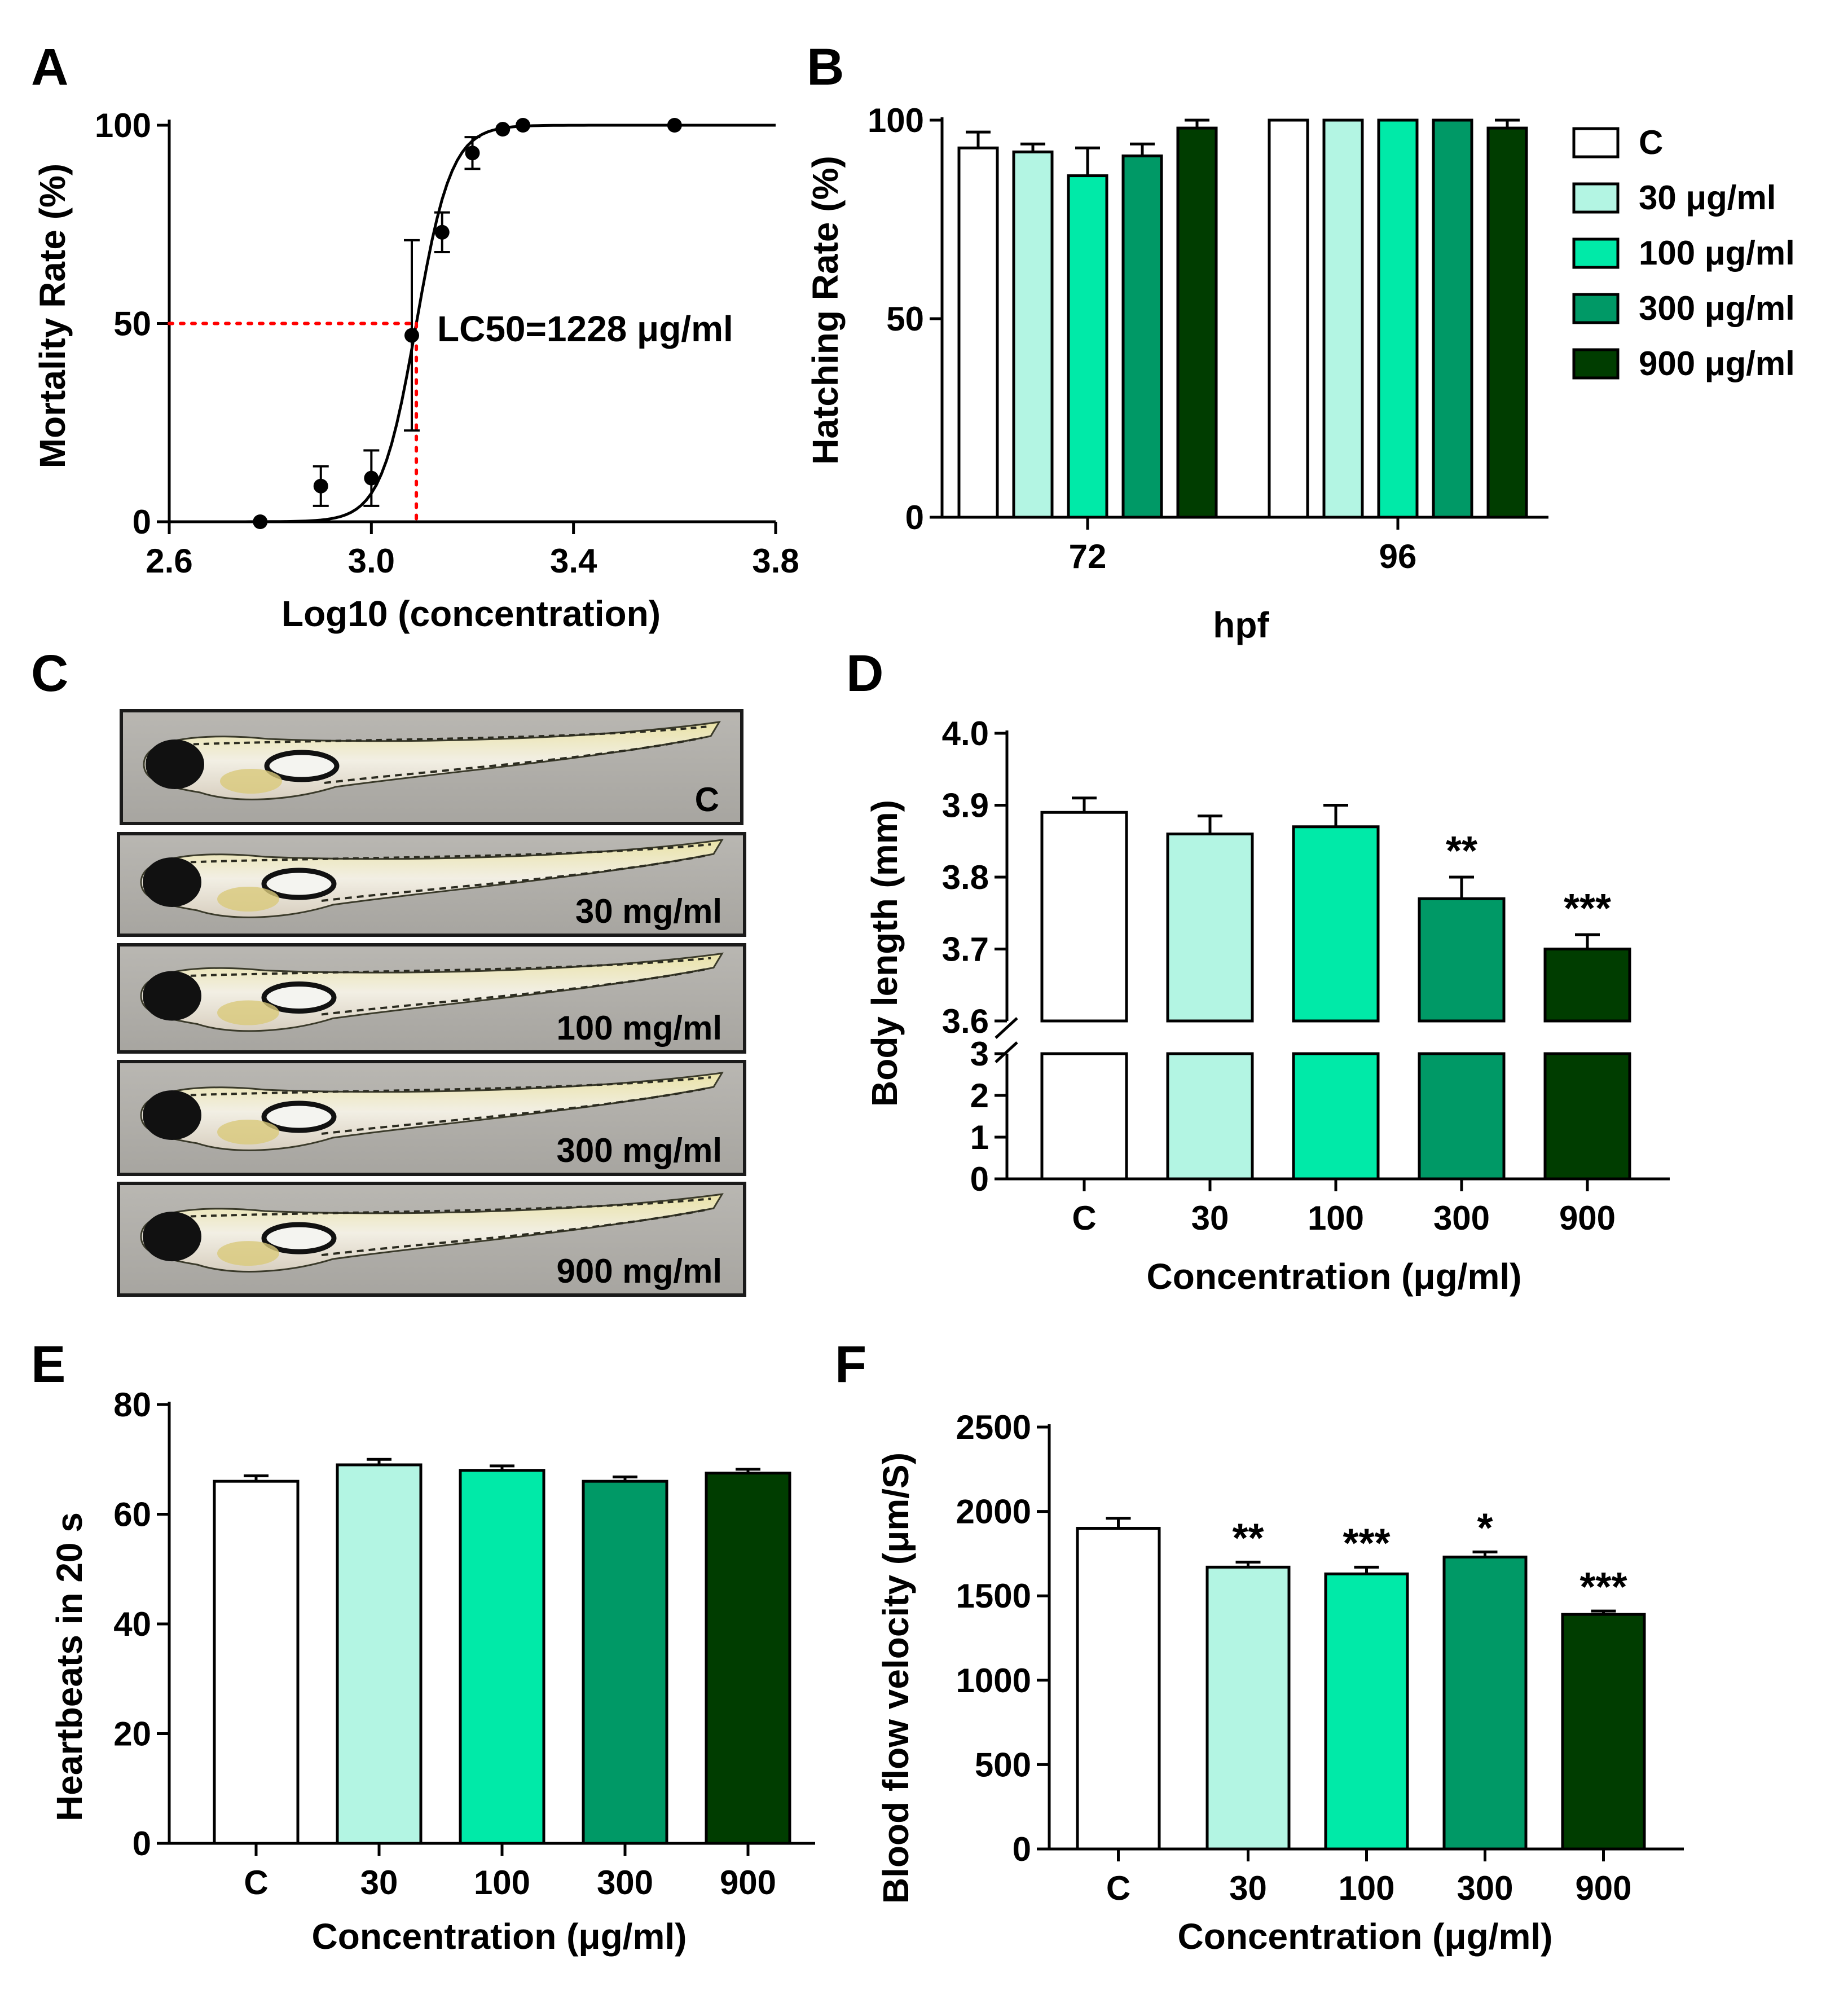 This screenshot has width=1848, height=1990. What do you see at coordinates (379, 1882) in the screenshot?
I see `chart-e-xtick-label: 30` at bounding box center [379, 1882].